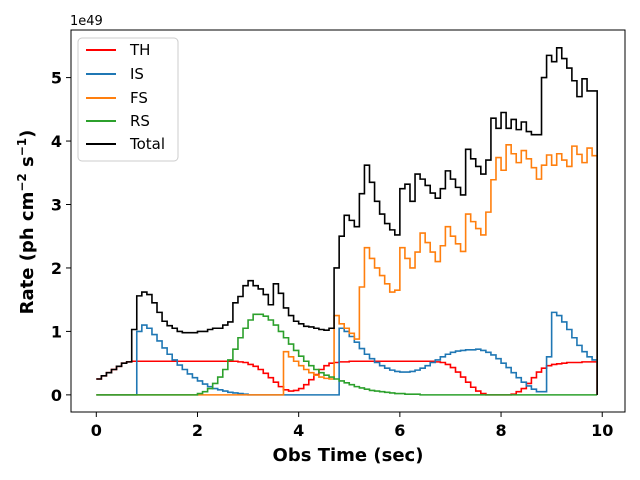 Image resolution: width=640 pixels, height=480 pixels. I want to click on series-line-is, so click(347, 353).